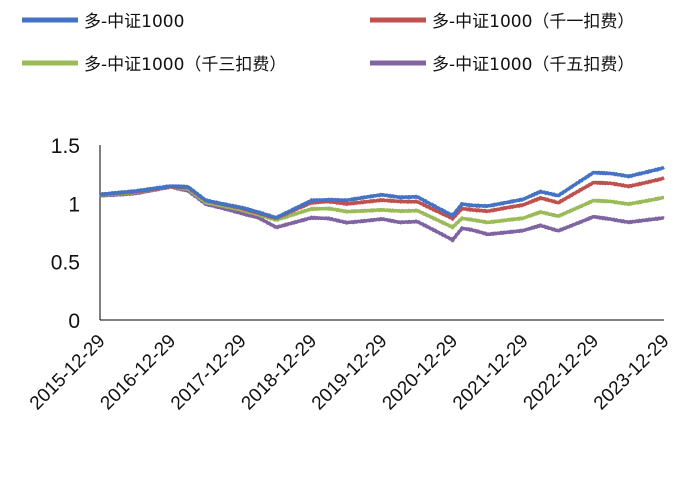  I want to click on legend-item-2: 多-中证1000（千一扣费）, so click(502, 22).